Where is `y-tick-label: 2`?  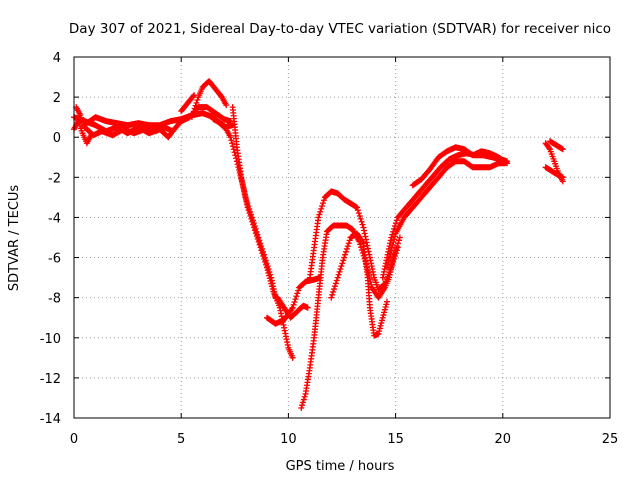
y-tick-label: 2 is located at coordinates (57, 98).